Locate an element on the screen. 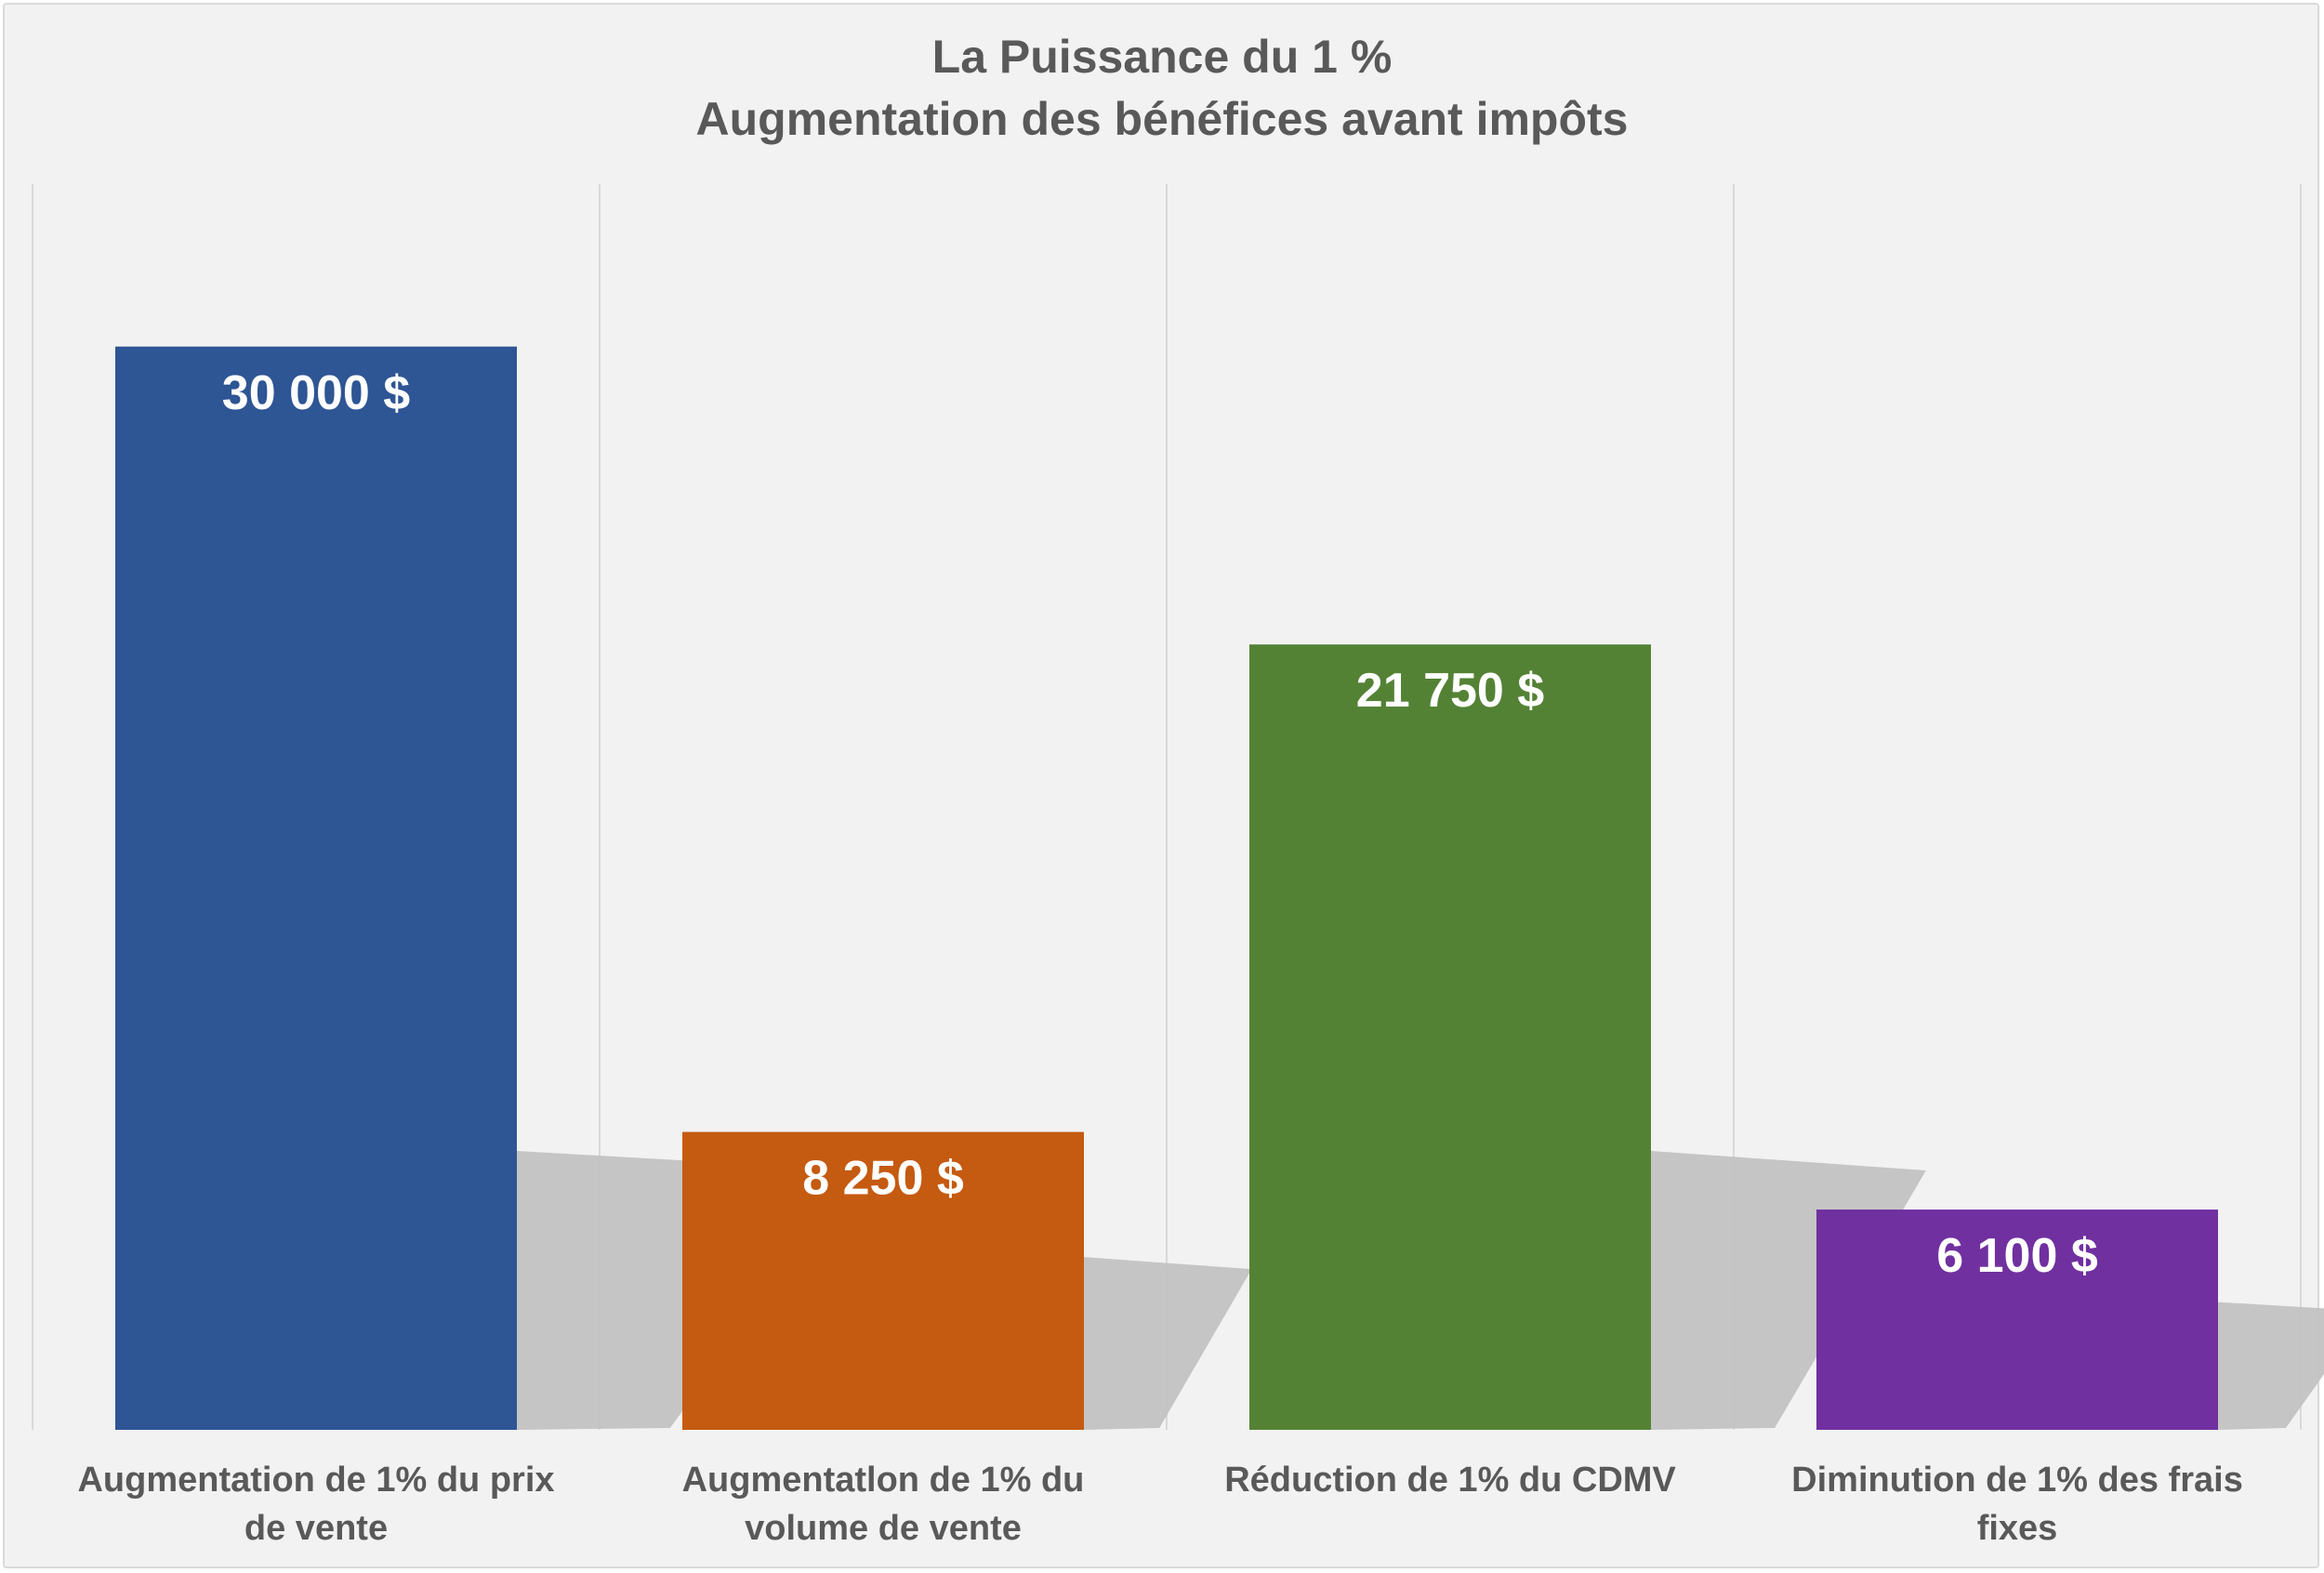 The image size is (2324, 1573). category-label-2-line-0: Réduction de 1% du CDMV is located at coordinates (1450, 1481).